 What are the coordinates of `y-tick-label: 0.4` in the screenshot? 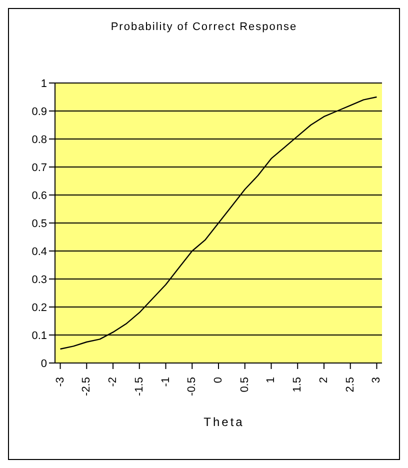 It's located at (39, 252).